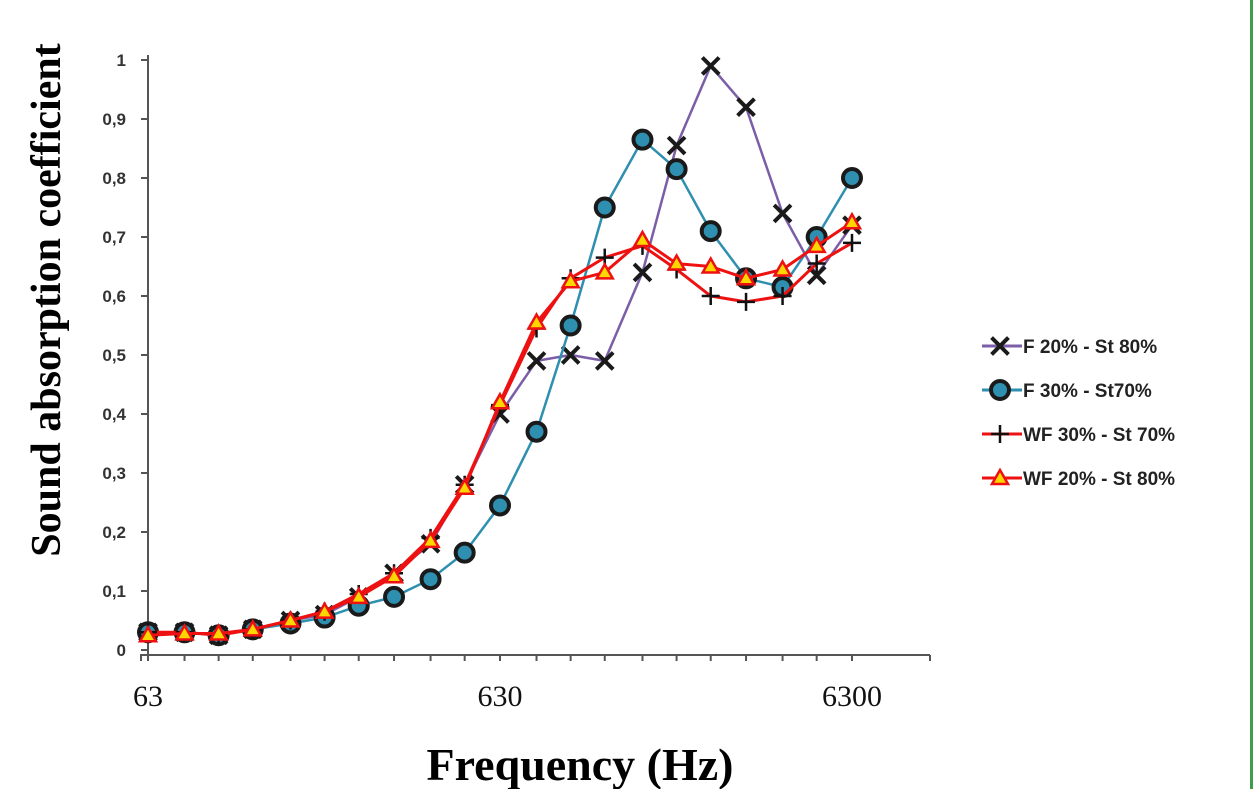 The width and height of the screenshot is (1253, 789). Describe the element at coordinates (1251, 394) in the screenshot. I see `page-edge-border` at that location.